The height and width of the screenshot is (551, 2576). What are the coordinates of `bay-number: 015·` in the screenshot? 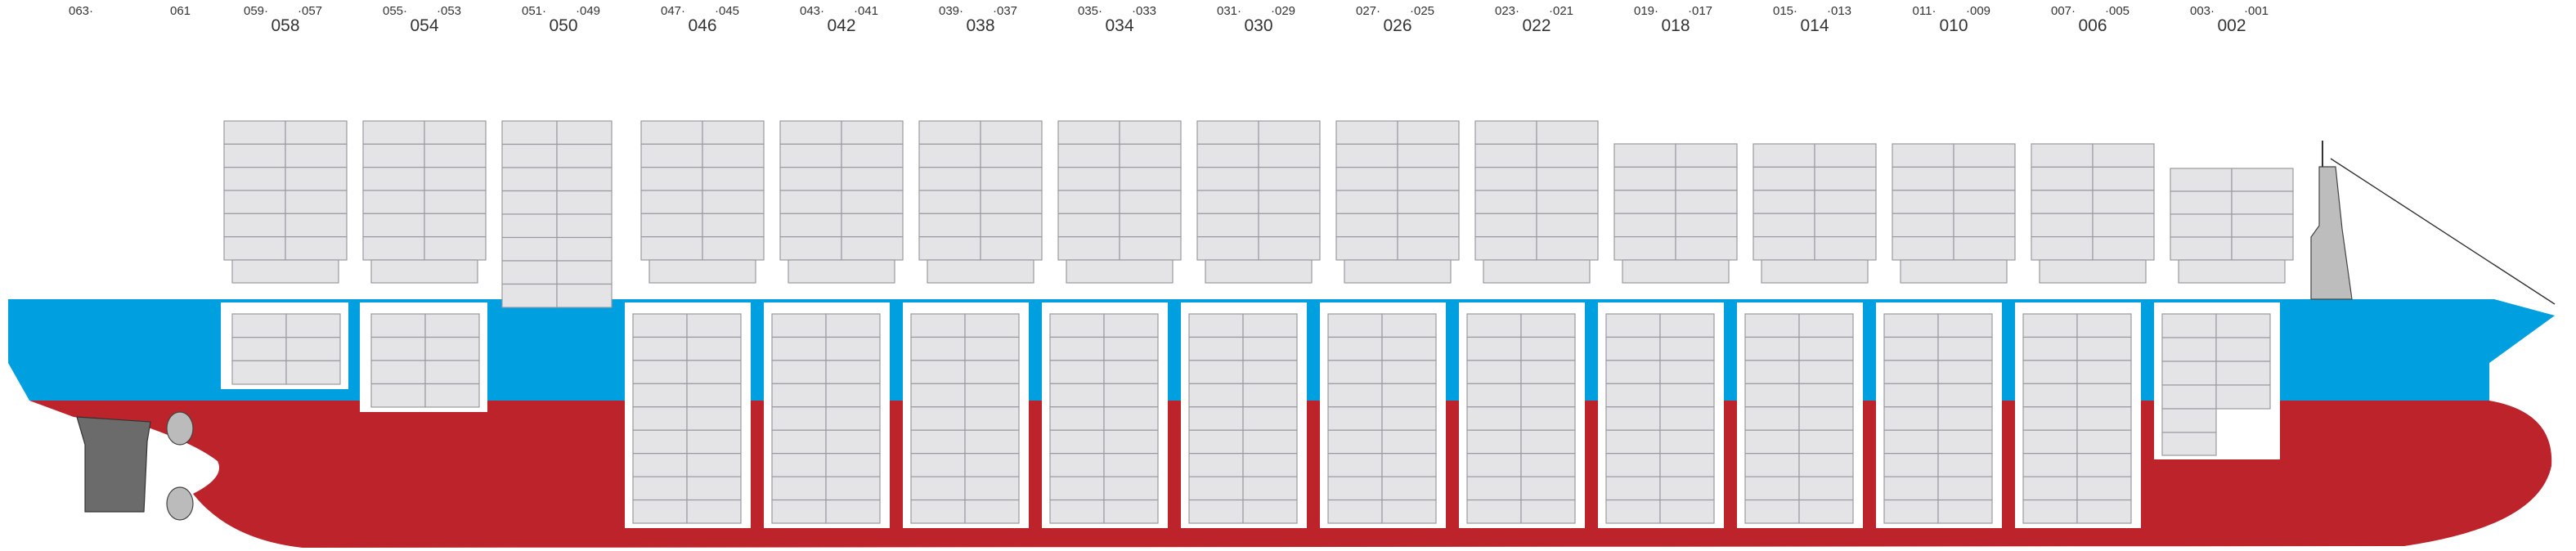 It's located at (1785, 11).